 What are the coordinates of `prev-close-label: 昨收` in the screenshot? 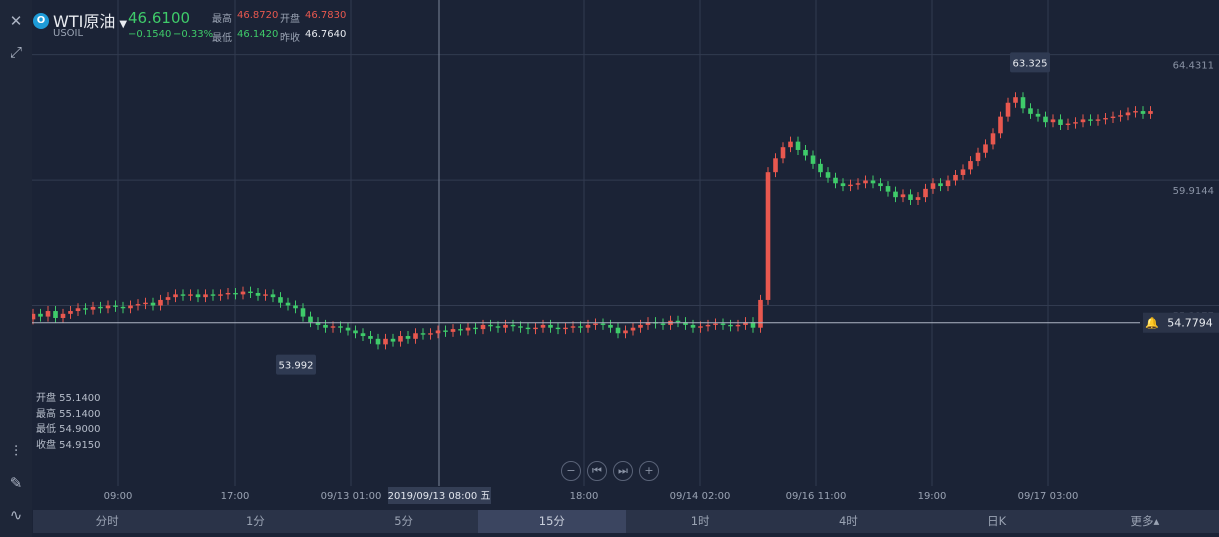 It's located at (290, 38).